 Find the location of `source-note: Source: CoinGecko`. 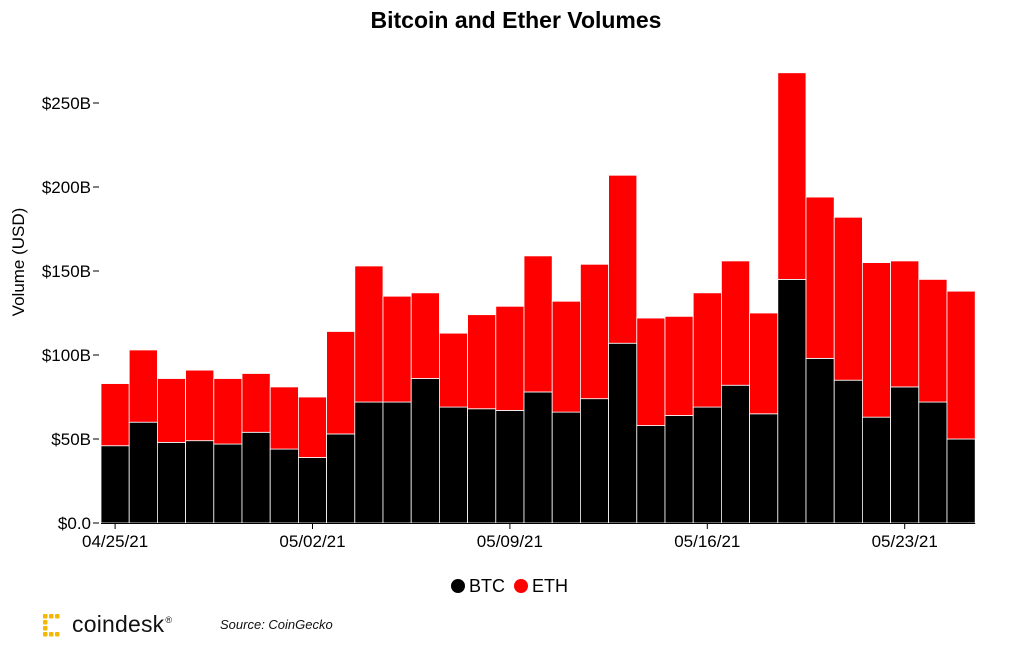

source-note: Source: CoinGecko is located at coordinates (276, 624).